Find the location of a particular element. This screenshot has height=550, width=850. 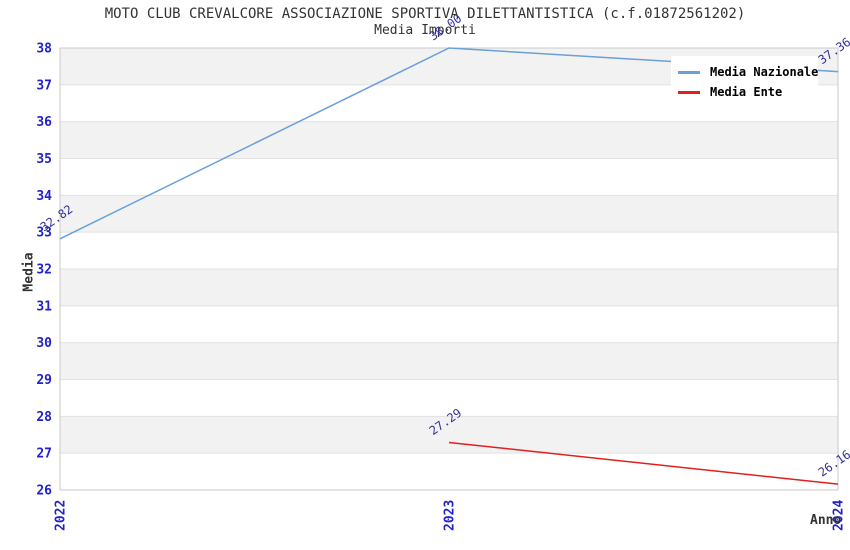

y-tick-label: 29 is located at coordinates (44, 380).